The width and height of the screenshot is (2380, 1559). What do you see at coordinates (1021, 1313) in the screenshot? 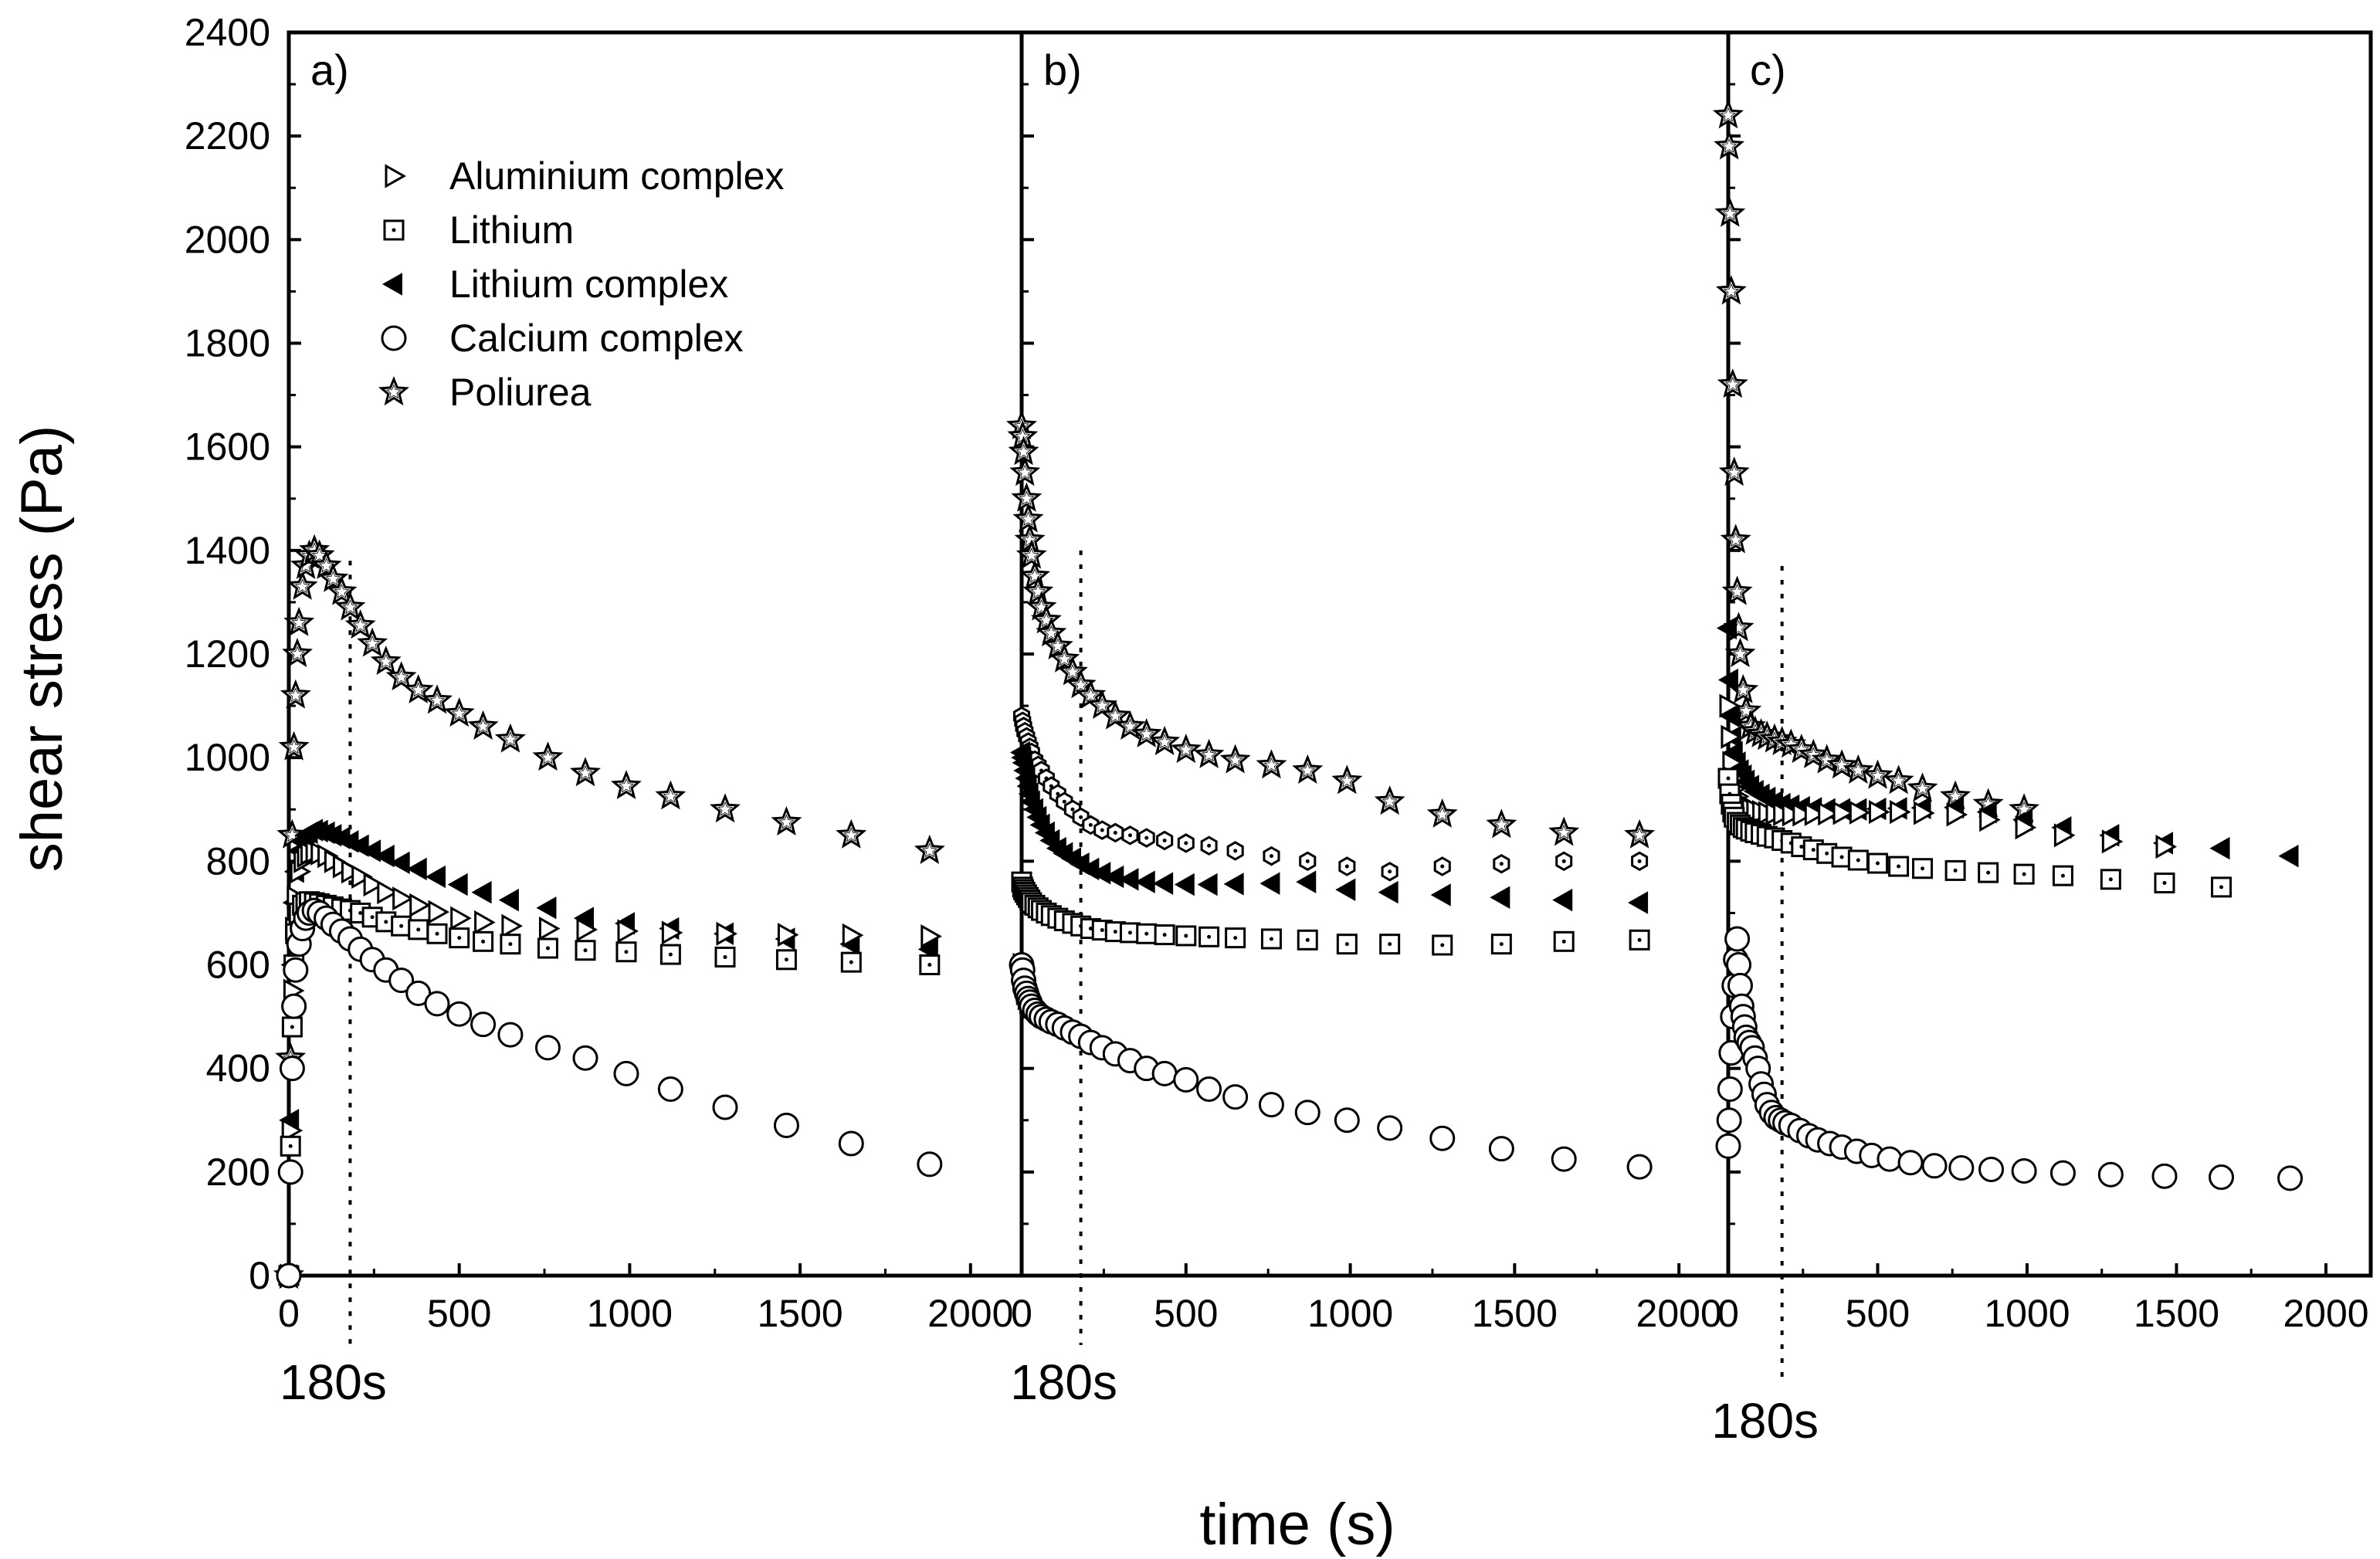
I see `x-tick-label: 0` at bounding box center [1021, 1313].